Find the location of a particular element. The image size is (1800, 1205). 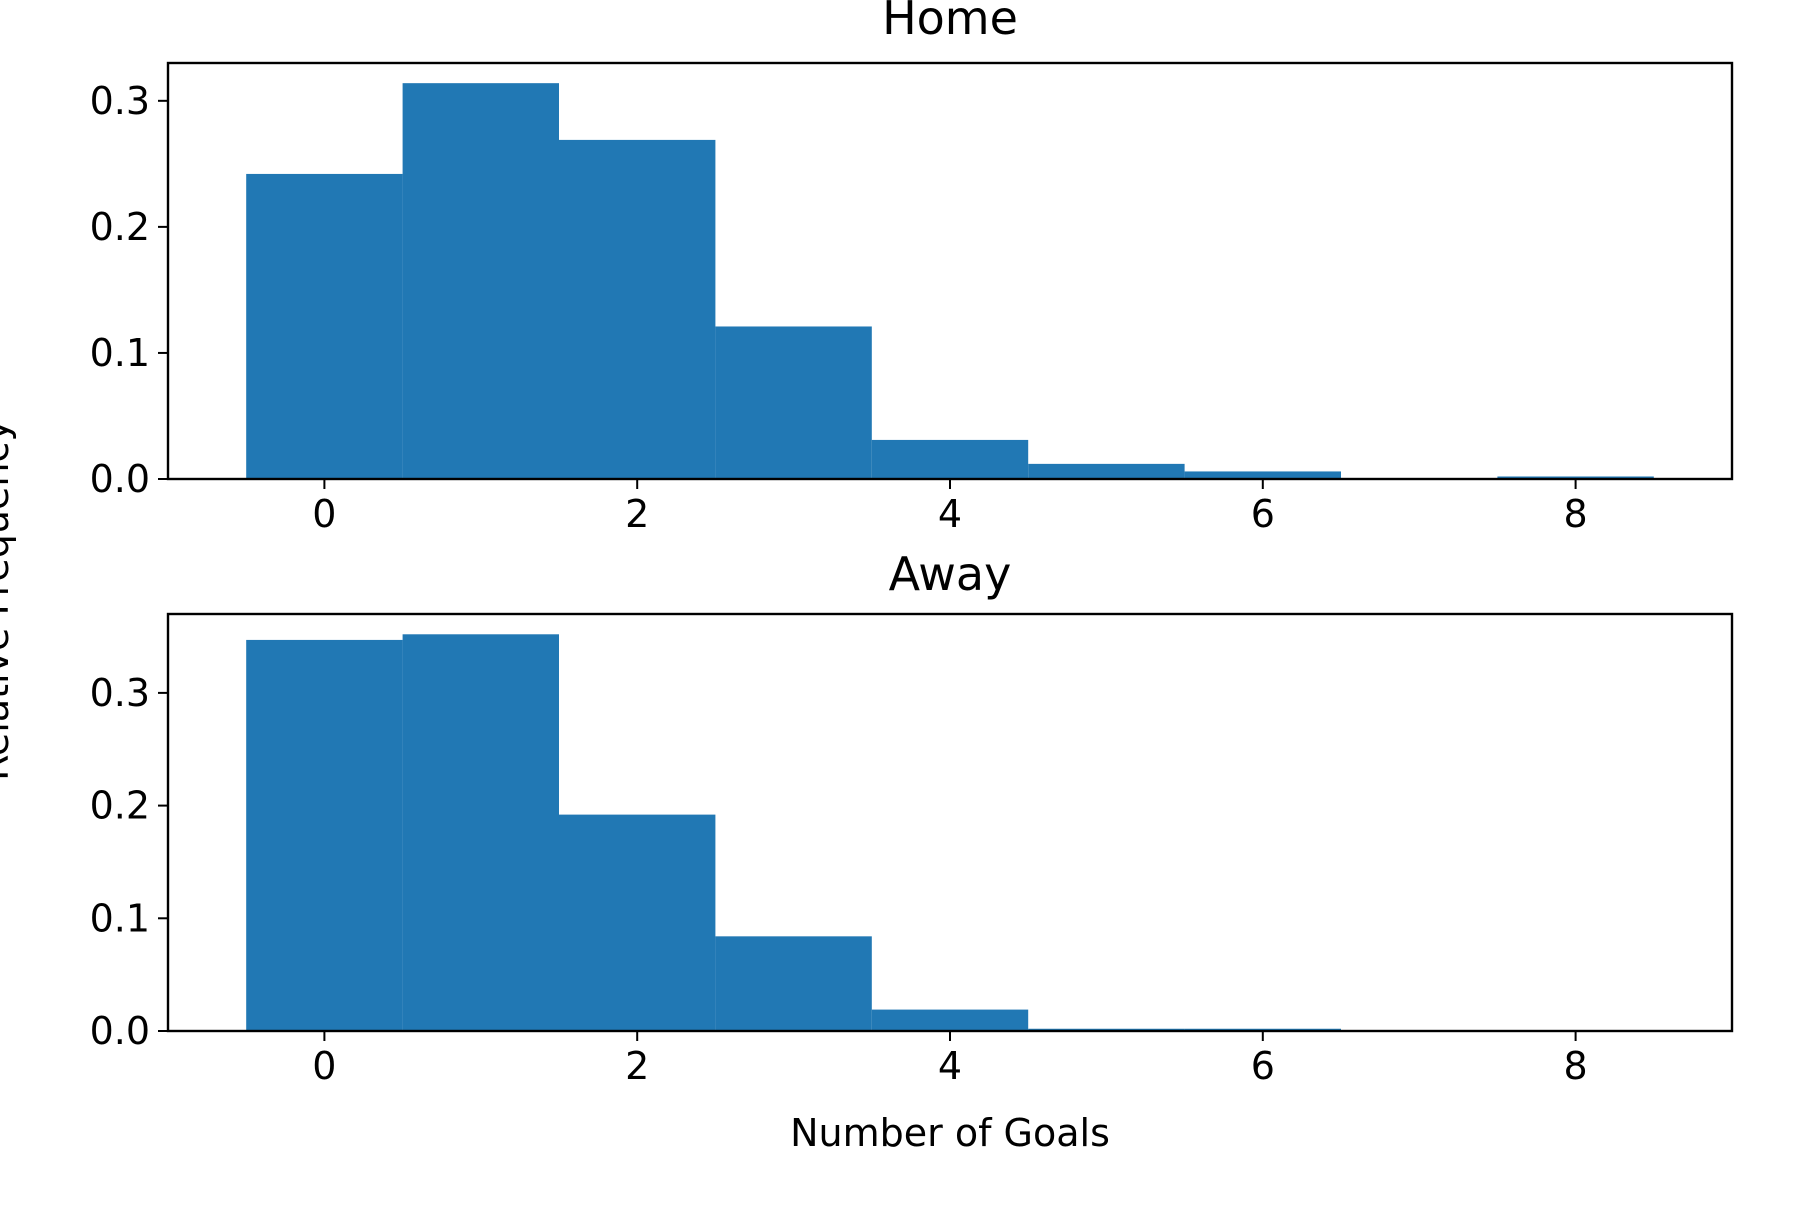

away-y-tick-label-2: 0.2 is located at coordinates (120, 806).